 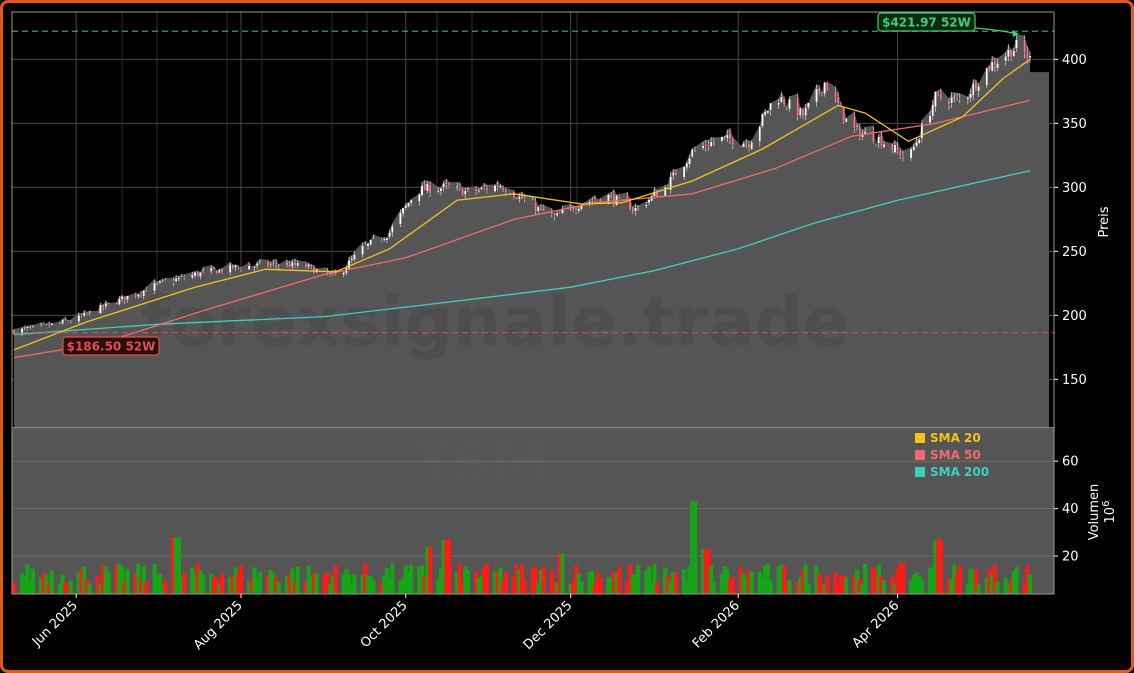 I want to click on high-52w-label: $421.97 52W, so click(x=926, y=23).